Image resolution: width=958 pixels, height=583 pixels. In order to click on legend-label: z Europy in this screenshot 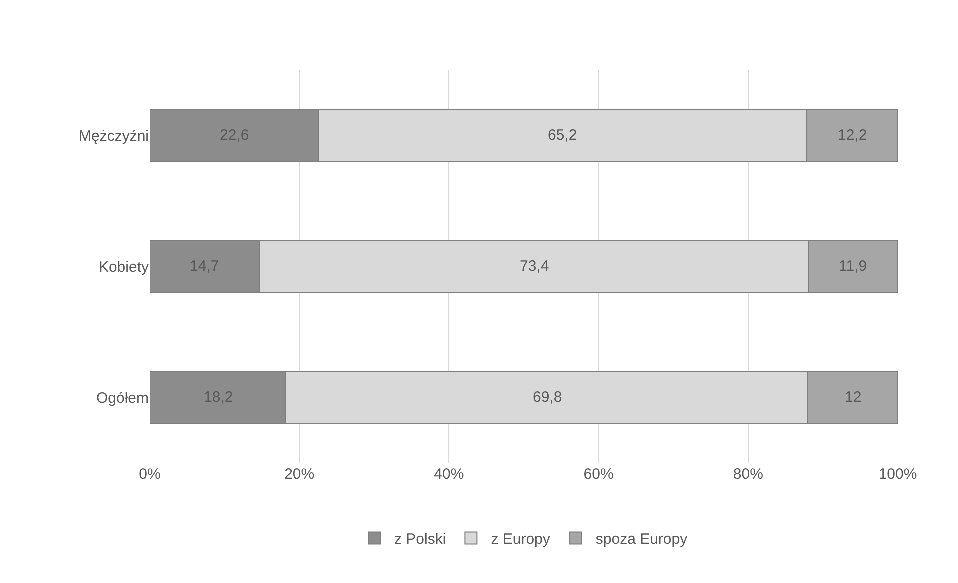, I will do `click(521, 539)`.